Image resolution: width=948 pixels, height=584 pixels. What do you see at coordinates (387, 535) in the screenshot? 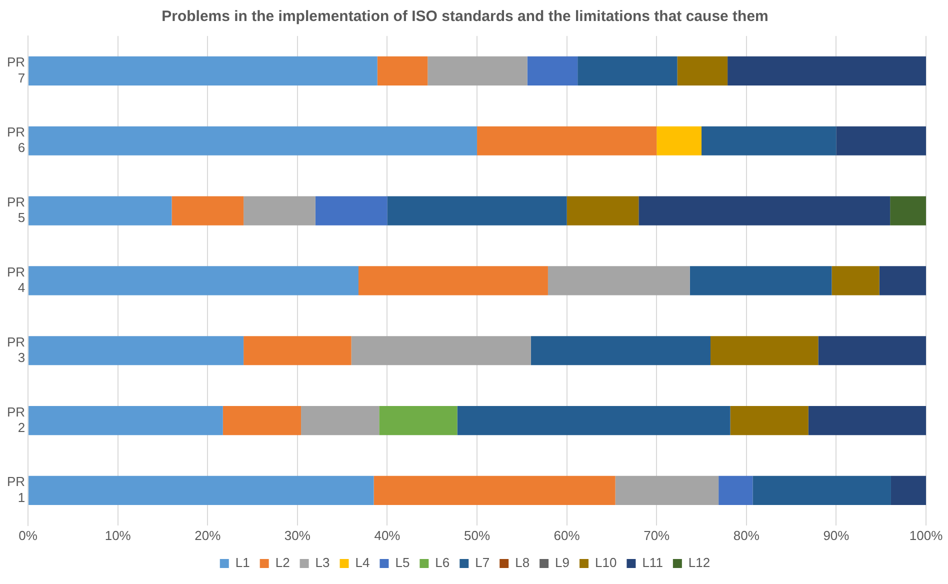
I see `x-tick-label: 40%` at bounding box center [387, 535].